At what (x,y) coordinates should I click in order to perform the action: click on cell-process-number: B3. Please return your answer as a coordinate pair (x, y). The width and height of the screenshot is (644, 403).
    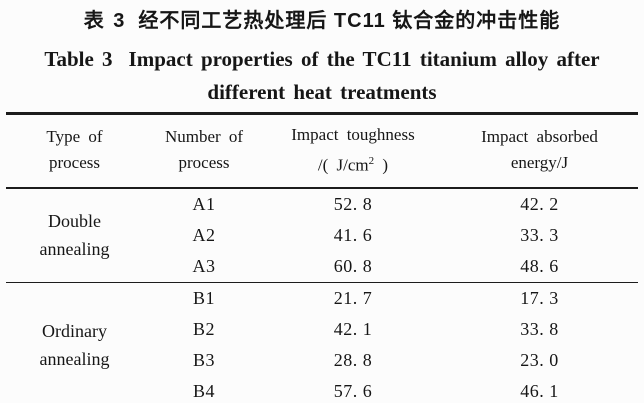
    Looking at the image, I should click on (203, 359).